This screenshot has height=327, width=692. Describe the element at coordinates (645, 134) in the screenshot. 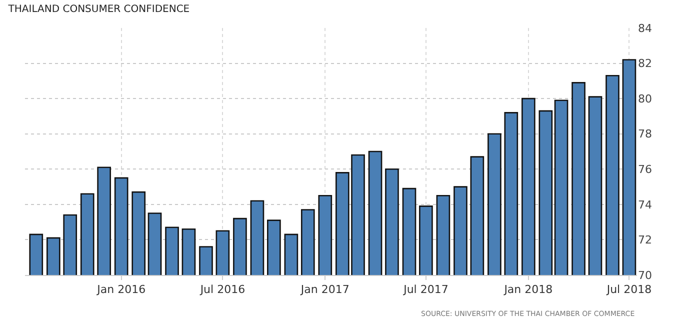

I see `y-tick-label: 78` at that location.